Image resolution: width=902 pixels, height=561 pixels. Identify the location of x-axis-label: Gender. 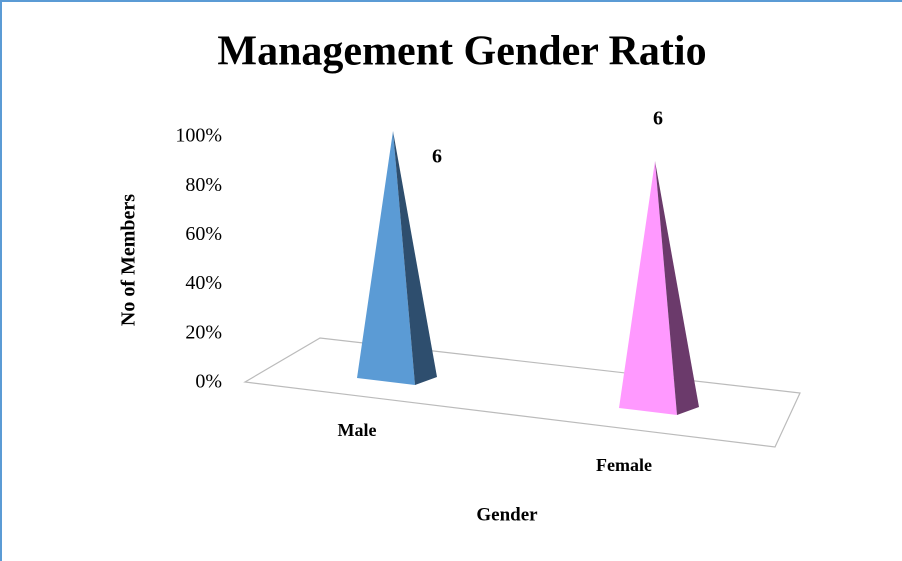
(507, 514).